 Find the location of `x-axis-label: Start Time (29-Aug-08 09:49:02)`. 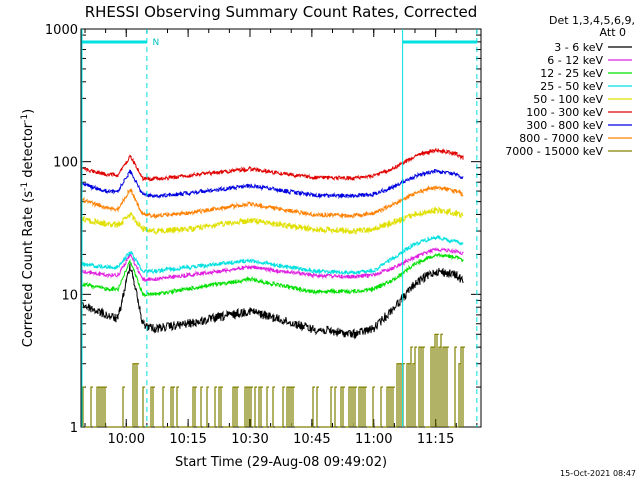

x-axis-label: Start Time (29-Aug-08 09:49:02) is located at coordinates (281, 462).